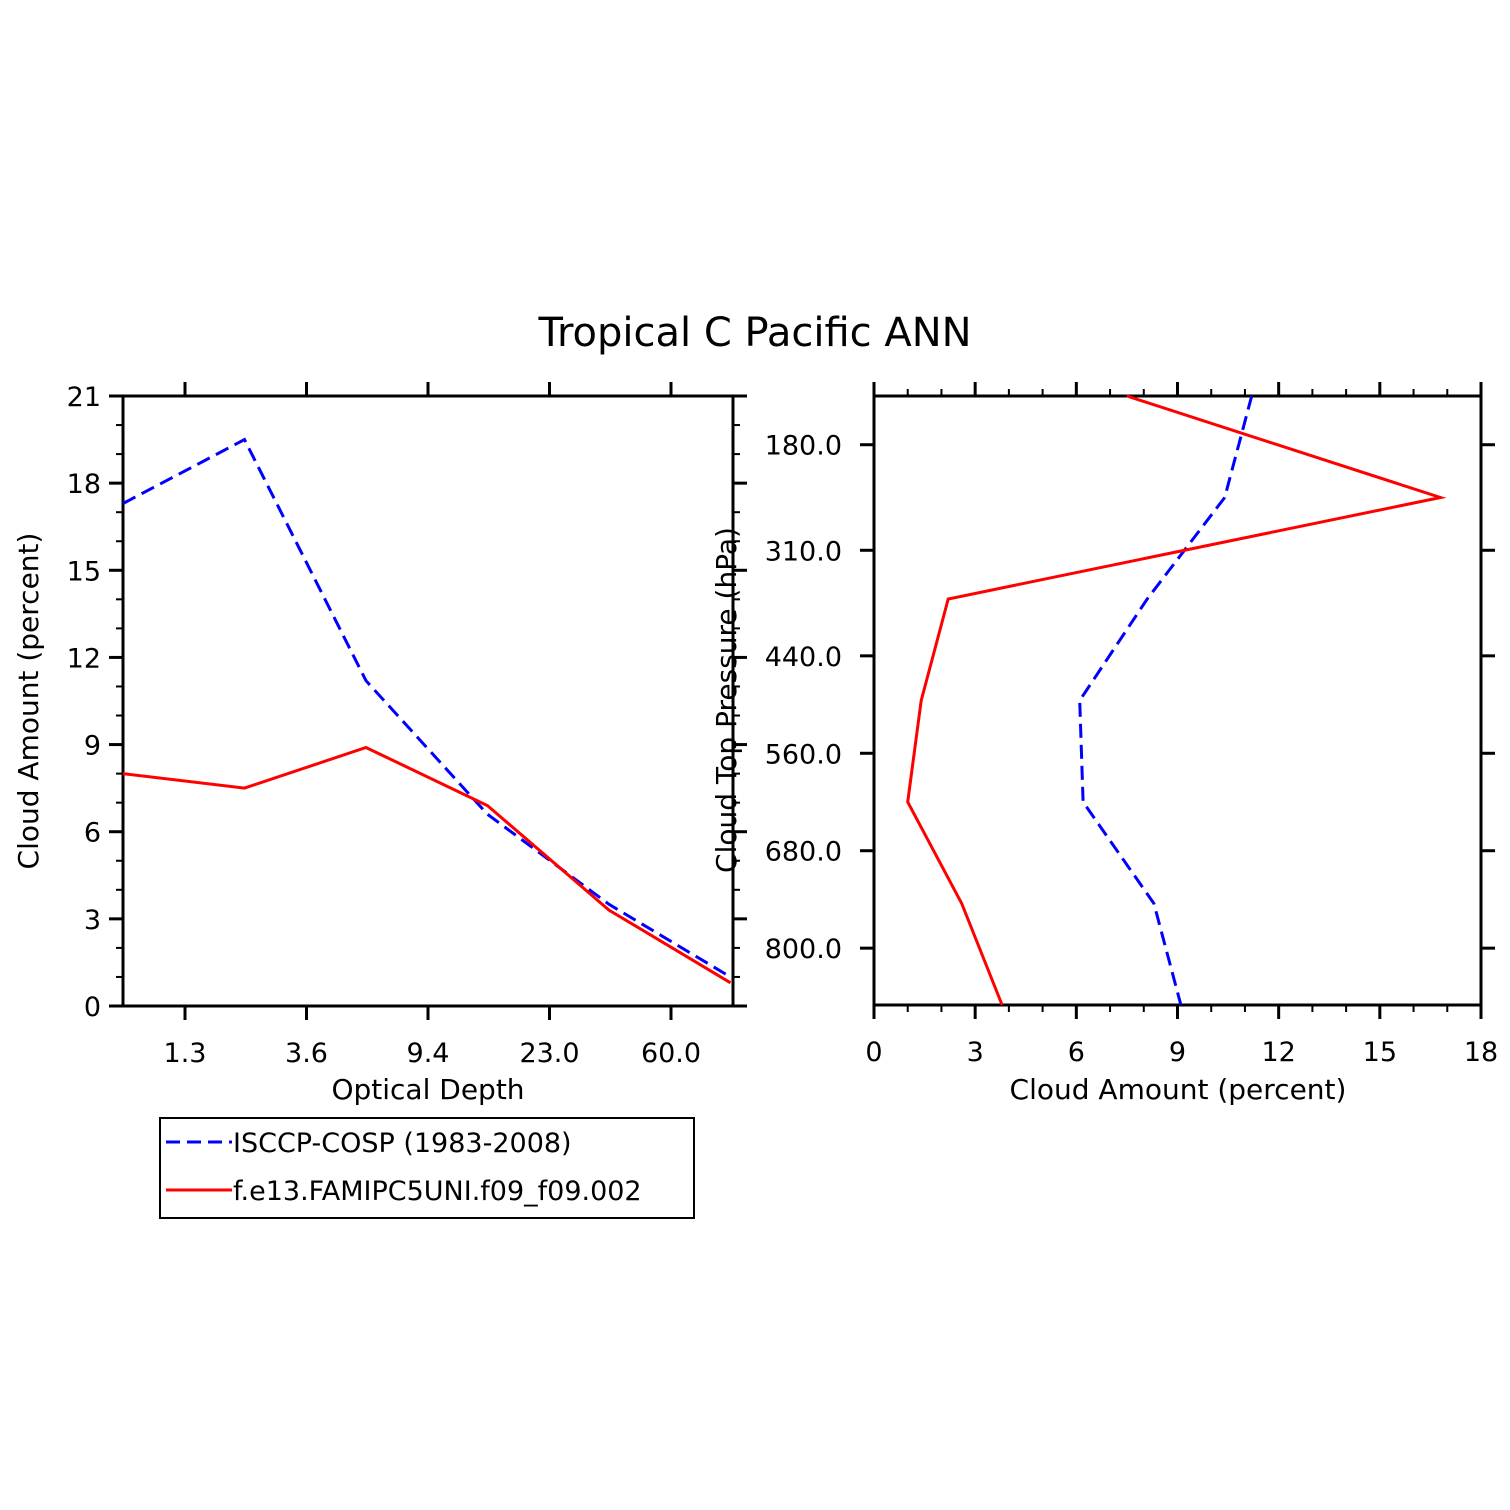 This screenshot has height=1510, width=1510. What do you see at coordinates (437, 1191) in the screenshot?
I see `legend-label-model: f.e13.FAMIPC5UNI.f09_f09.002` at bounding box center [437, 1191].